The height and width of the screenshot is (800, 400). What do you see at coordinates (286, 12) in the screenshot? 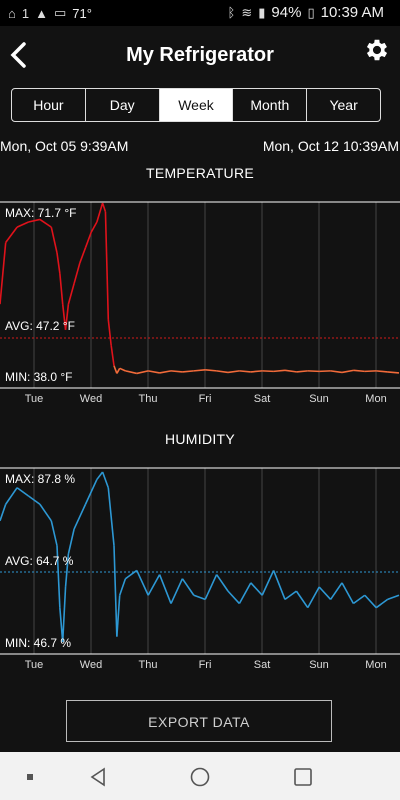
I see `battery-percent: 94%` at bounding box center [286, 12].